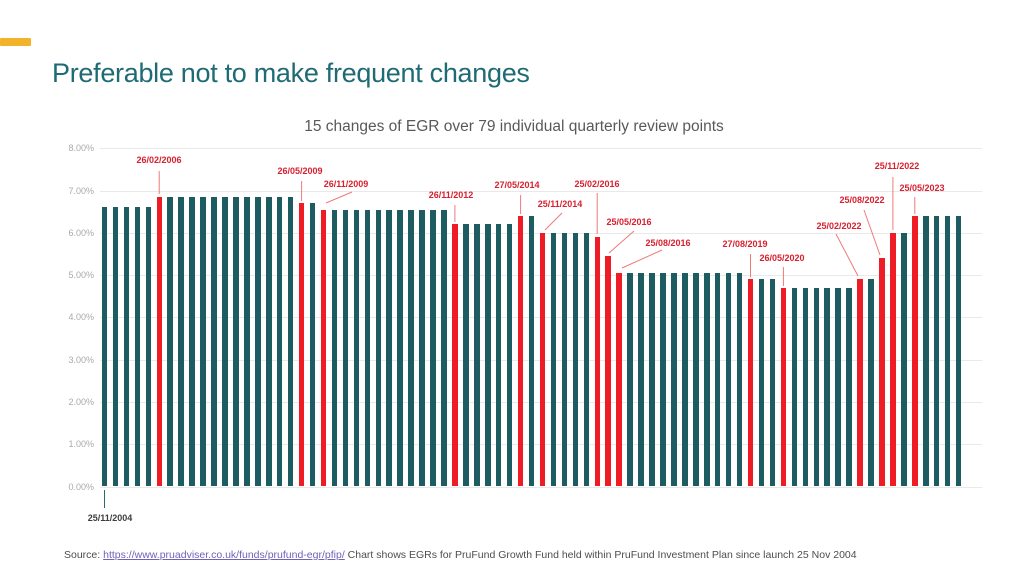  Describe the element at coordinates (159, 160) in the screenshot. I see `change-date-callout: 26/02/2006` at that location.